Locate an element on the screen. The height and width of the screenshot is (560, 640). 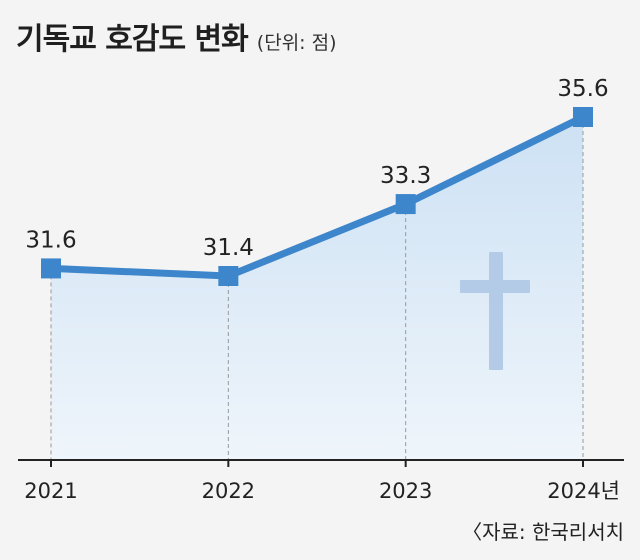
chart-title-block: 기독교 호감도 변화 (단위: 점) is located at coordinates (176, 36).